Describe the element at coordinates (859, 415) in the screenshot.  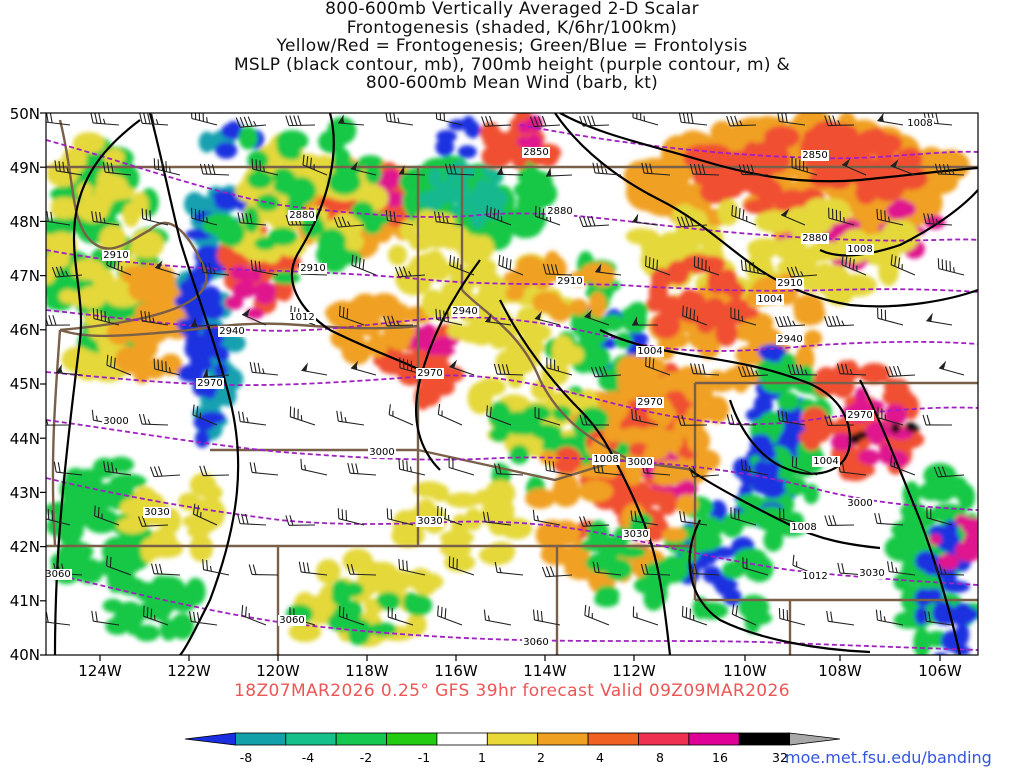
I see `height-contour-label: 2970` at that location.